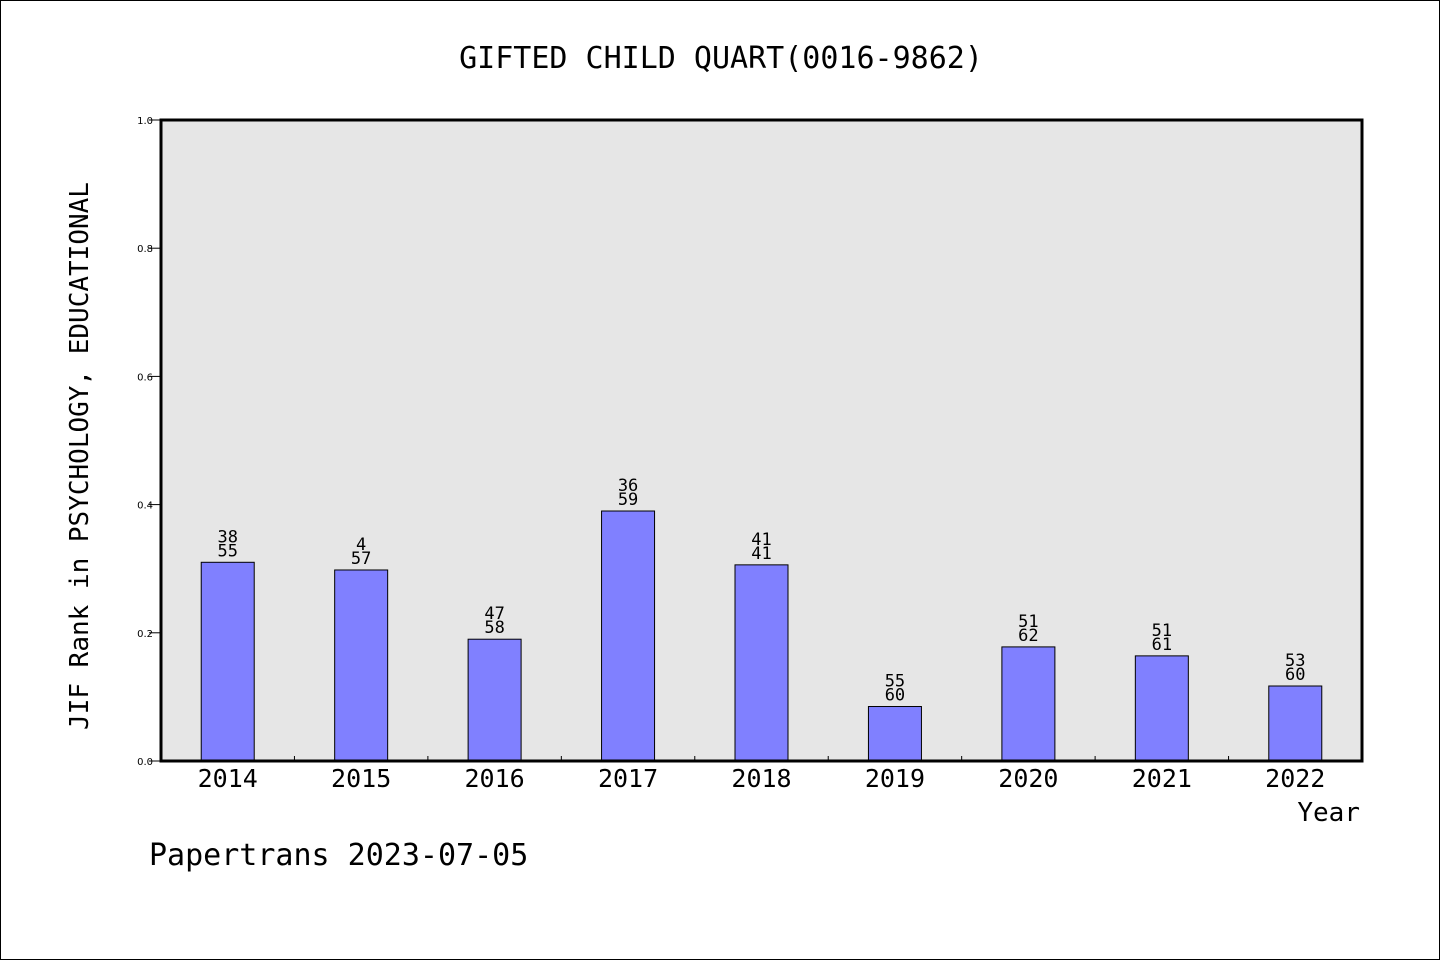  Describe the element at coordinates (145, 634) in the screenshot. I see `y-tick-label: 0.2` at that location.